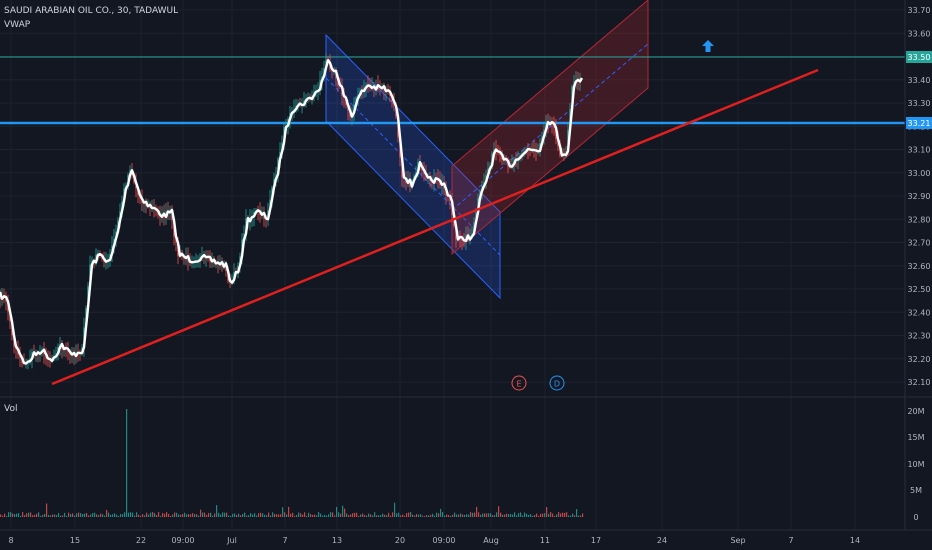  Describe the element at coordinates (400, 540) in the screenshot. I see `time-tick-label: 20` at that location.